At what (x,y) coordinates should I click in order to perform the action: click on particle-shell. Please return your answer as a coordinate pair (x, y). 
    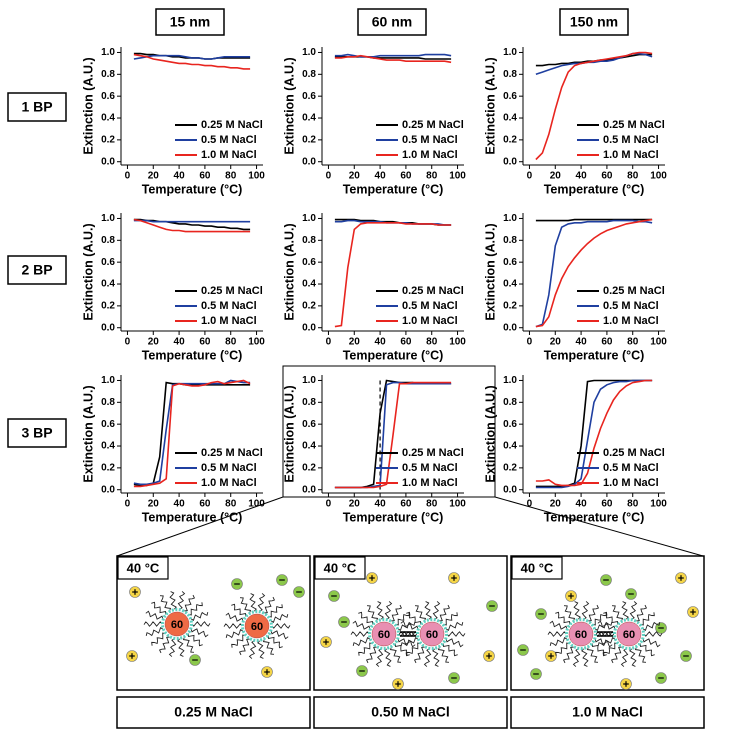
    Looking at the image, I should click on (257, 626).